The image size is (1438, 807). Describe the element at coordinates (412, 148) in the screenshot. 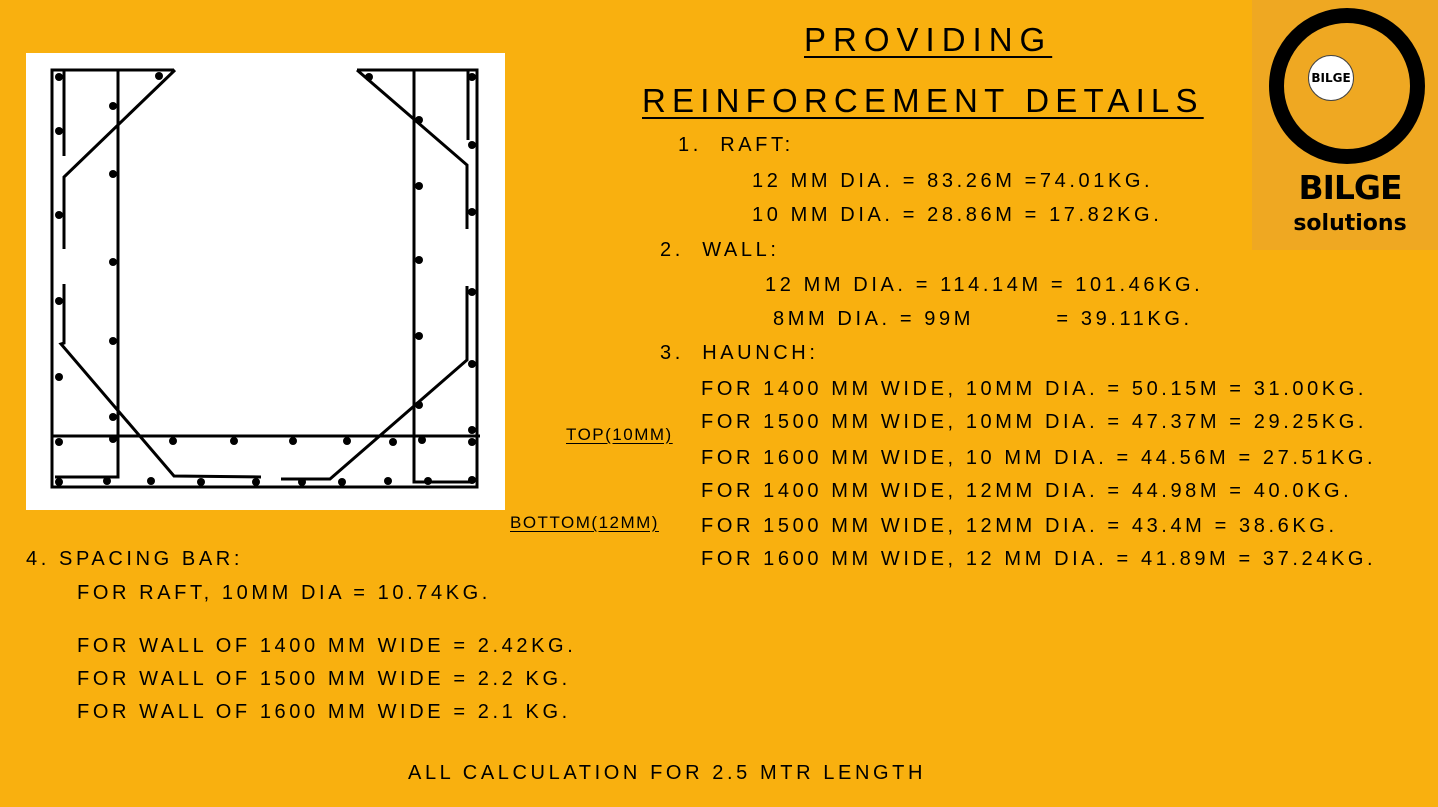

I see `top-right-haunch-bar` at that location.